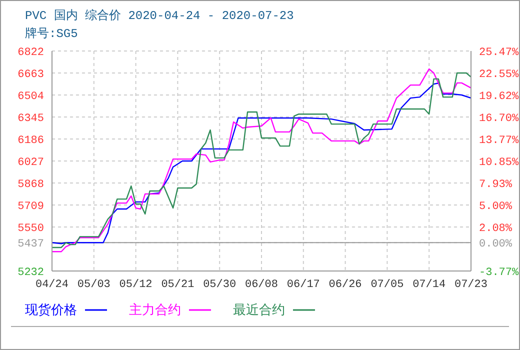  What do you see at coordinates (495, 207) in the screenshot?
I see `y2-tick-label: 5.00%` at bounding box center [495, 207].